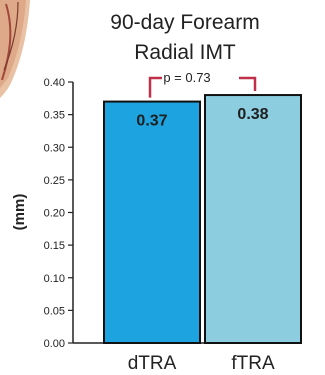 The height and width of the screenshot is (375, 325). I want to click on p-value-label: p = 0.73, so click(186, 77).